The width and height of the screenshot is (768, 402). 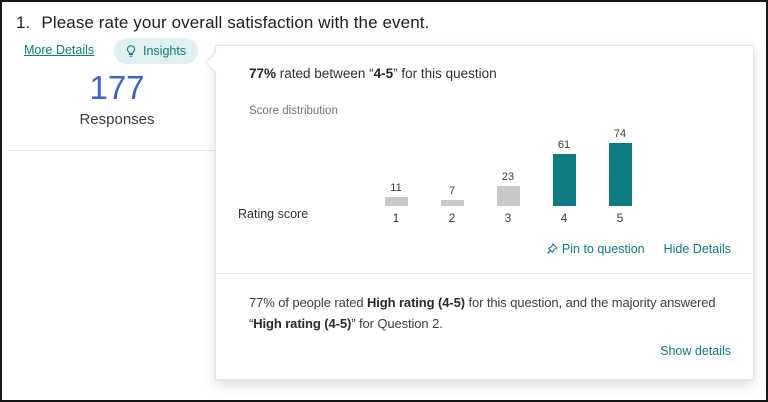 I want to click on bar-value-label: 23, so click(x=508, y=177).